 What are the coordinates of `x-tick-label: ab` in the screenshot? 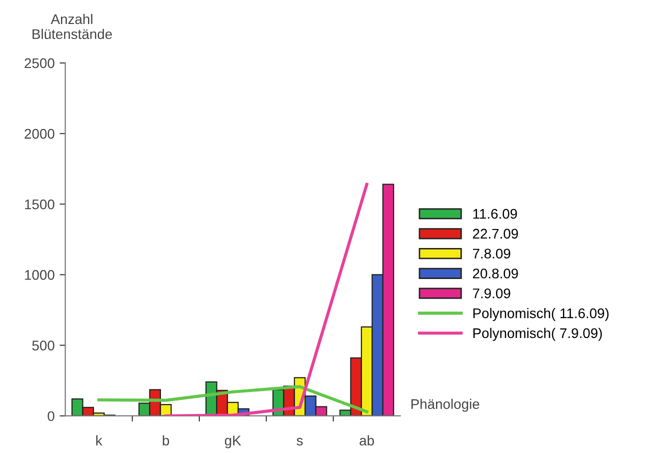 It's located at (367, 440).